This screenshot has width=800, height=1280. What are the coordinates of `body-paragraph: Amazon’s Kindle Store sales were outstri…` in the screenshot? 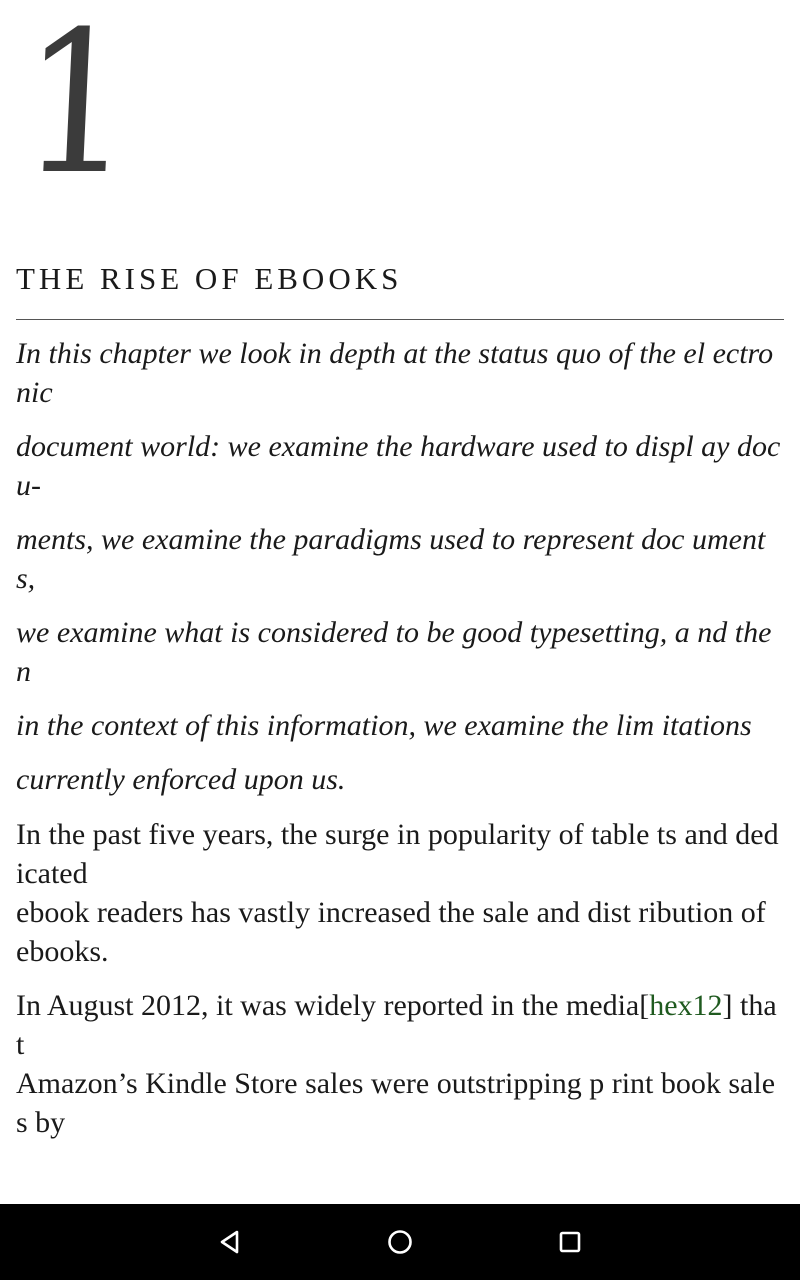 It's located at (396, 1103).